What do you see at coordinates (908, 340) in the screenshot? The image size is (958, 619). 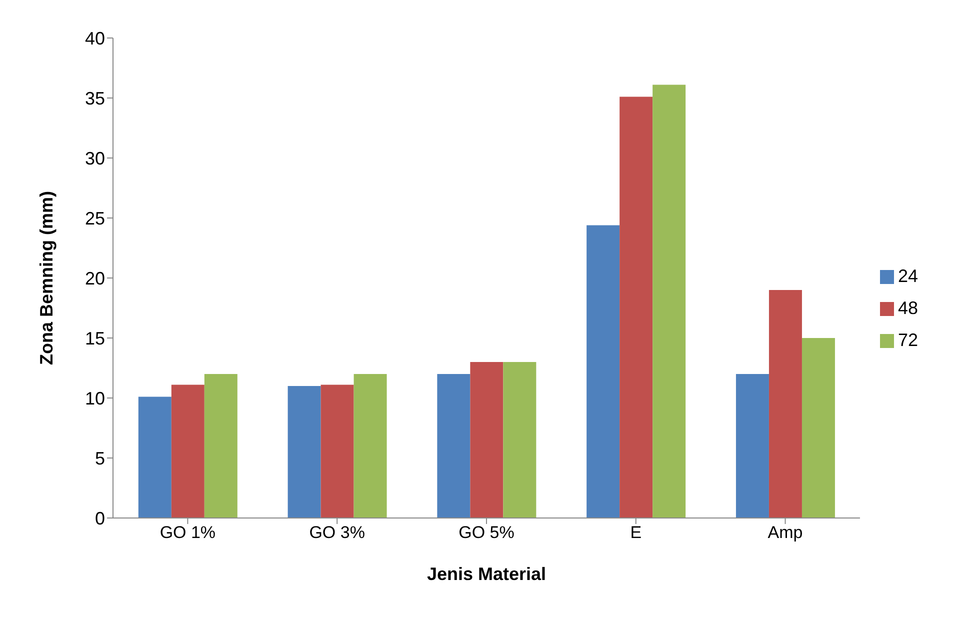 I see `legend-label: 72` at bounding box center [908, 340].